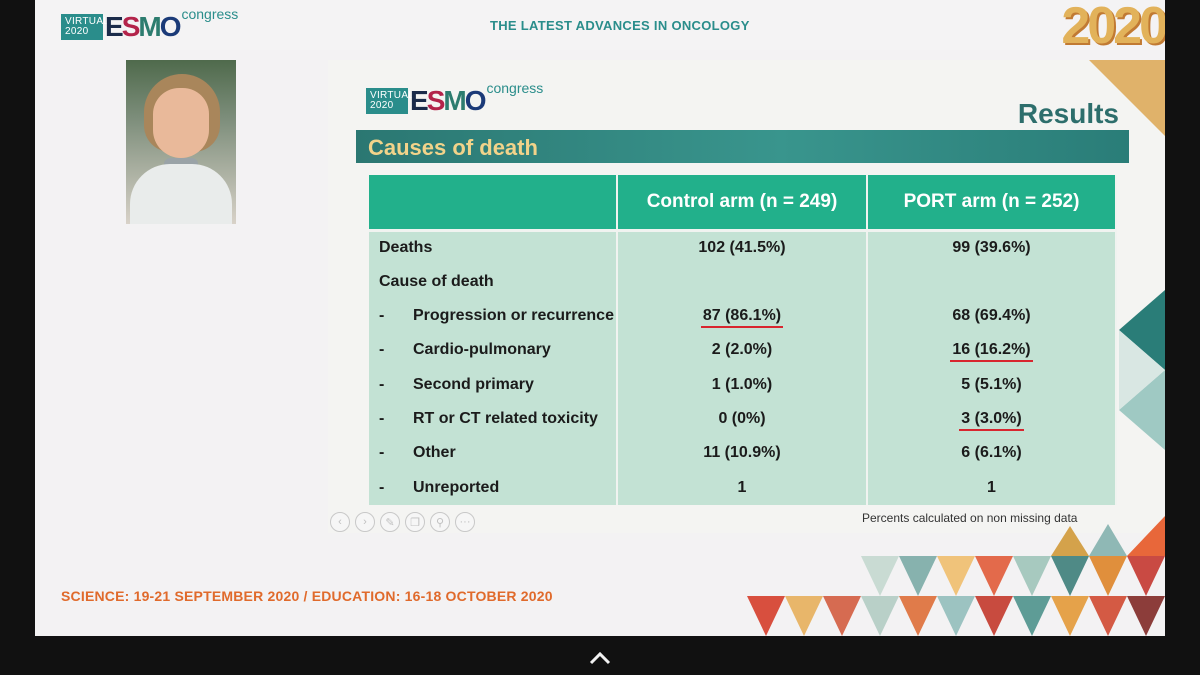  I want to click on port-cell: 6 (6.1%), so click(992, 453).